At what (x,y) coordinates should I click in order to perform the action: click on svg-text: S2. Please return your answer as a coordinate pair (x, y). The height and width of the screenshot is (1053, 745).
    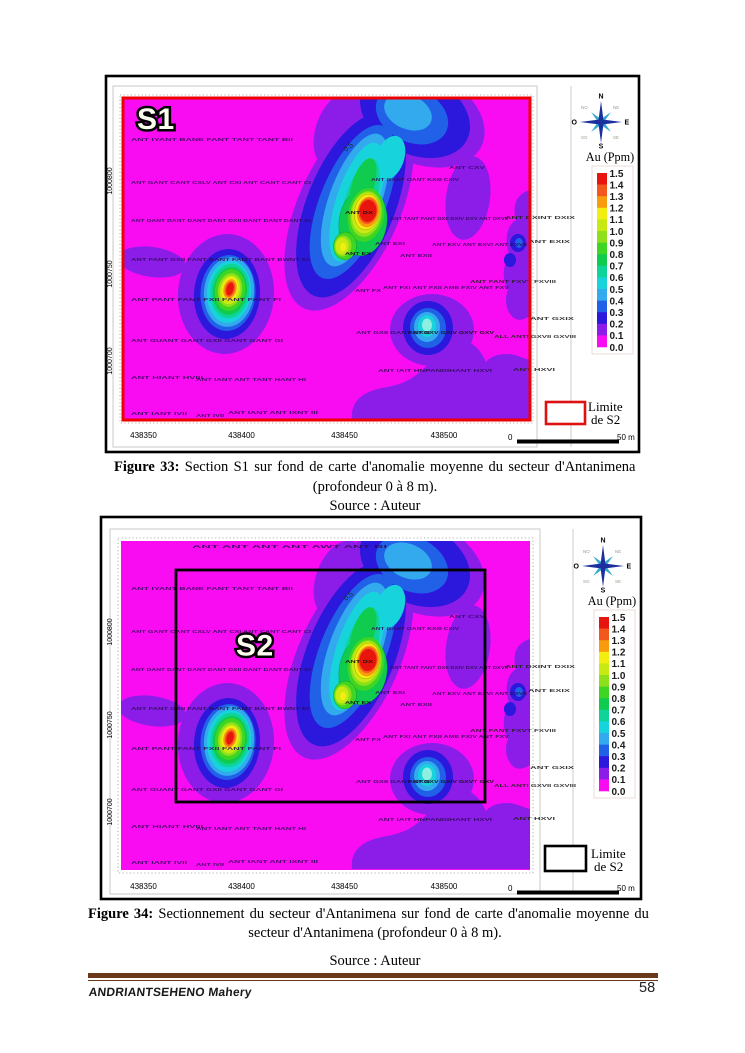
    Looking at the image, I should click on (255, 646).